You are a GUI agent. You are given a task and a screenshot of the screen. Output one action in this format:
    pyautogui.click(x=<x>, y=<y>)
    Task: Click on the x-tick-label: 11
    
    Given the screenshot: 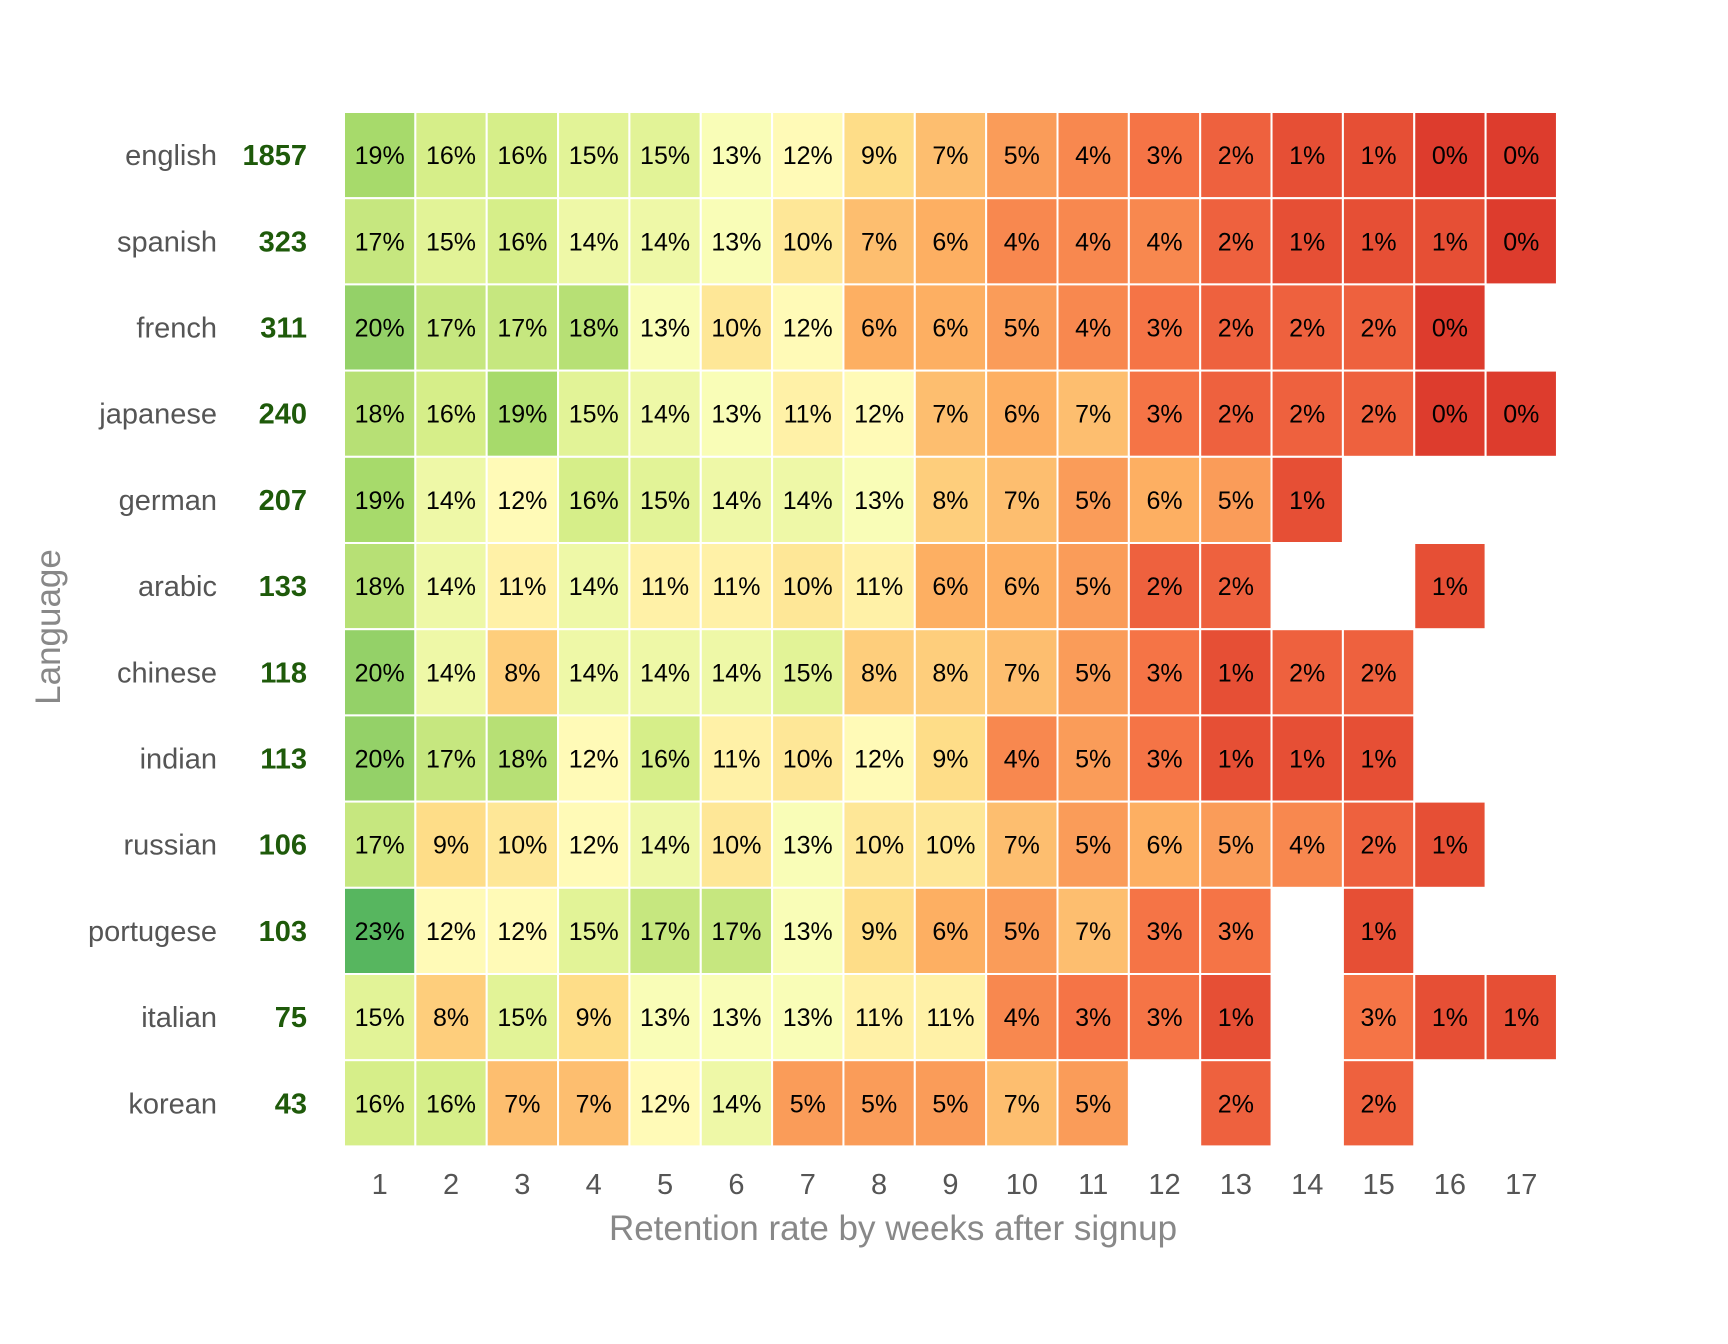 What is the action you would take?
    pyautogui.click(x=1093, y=1185)
    